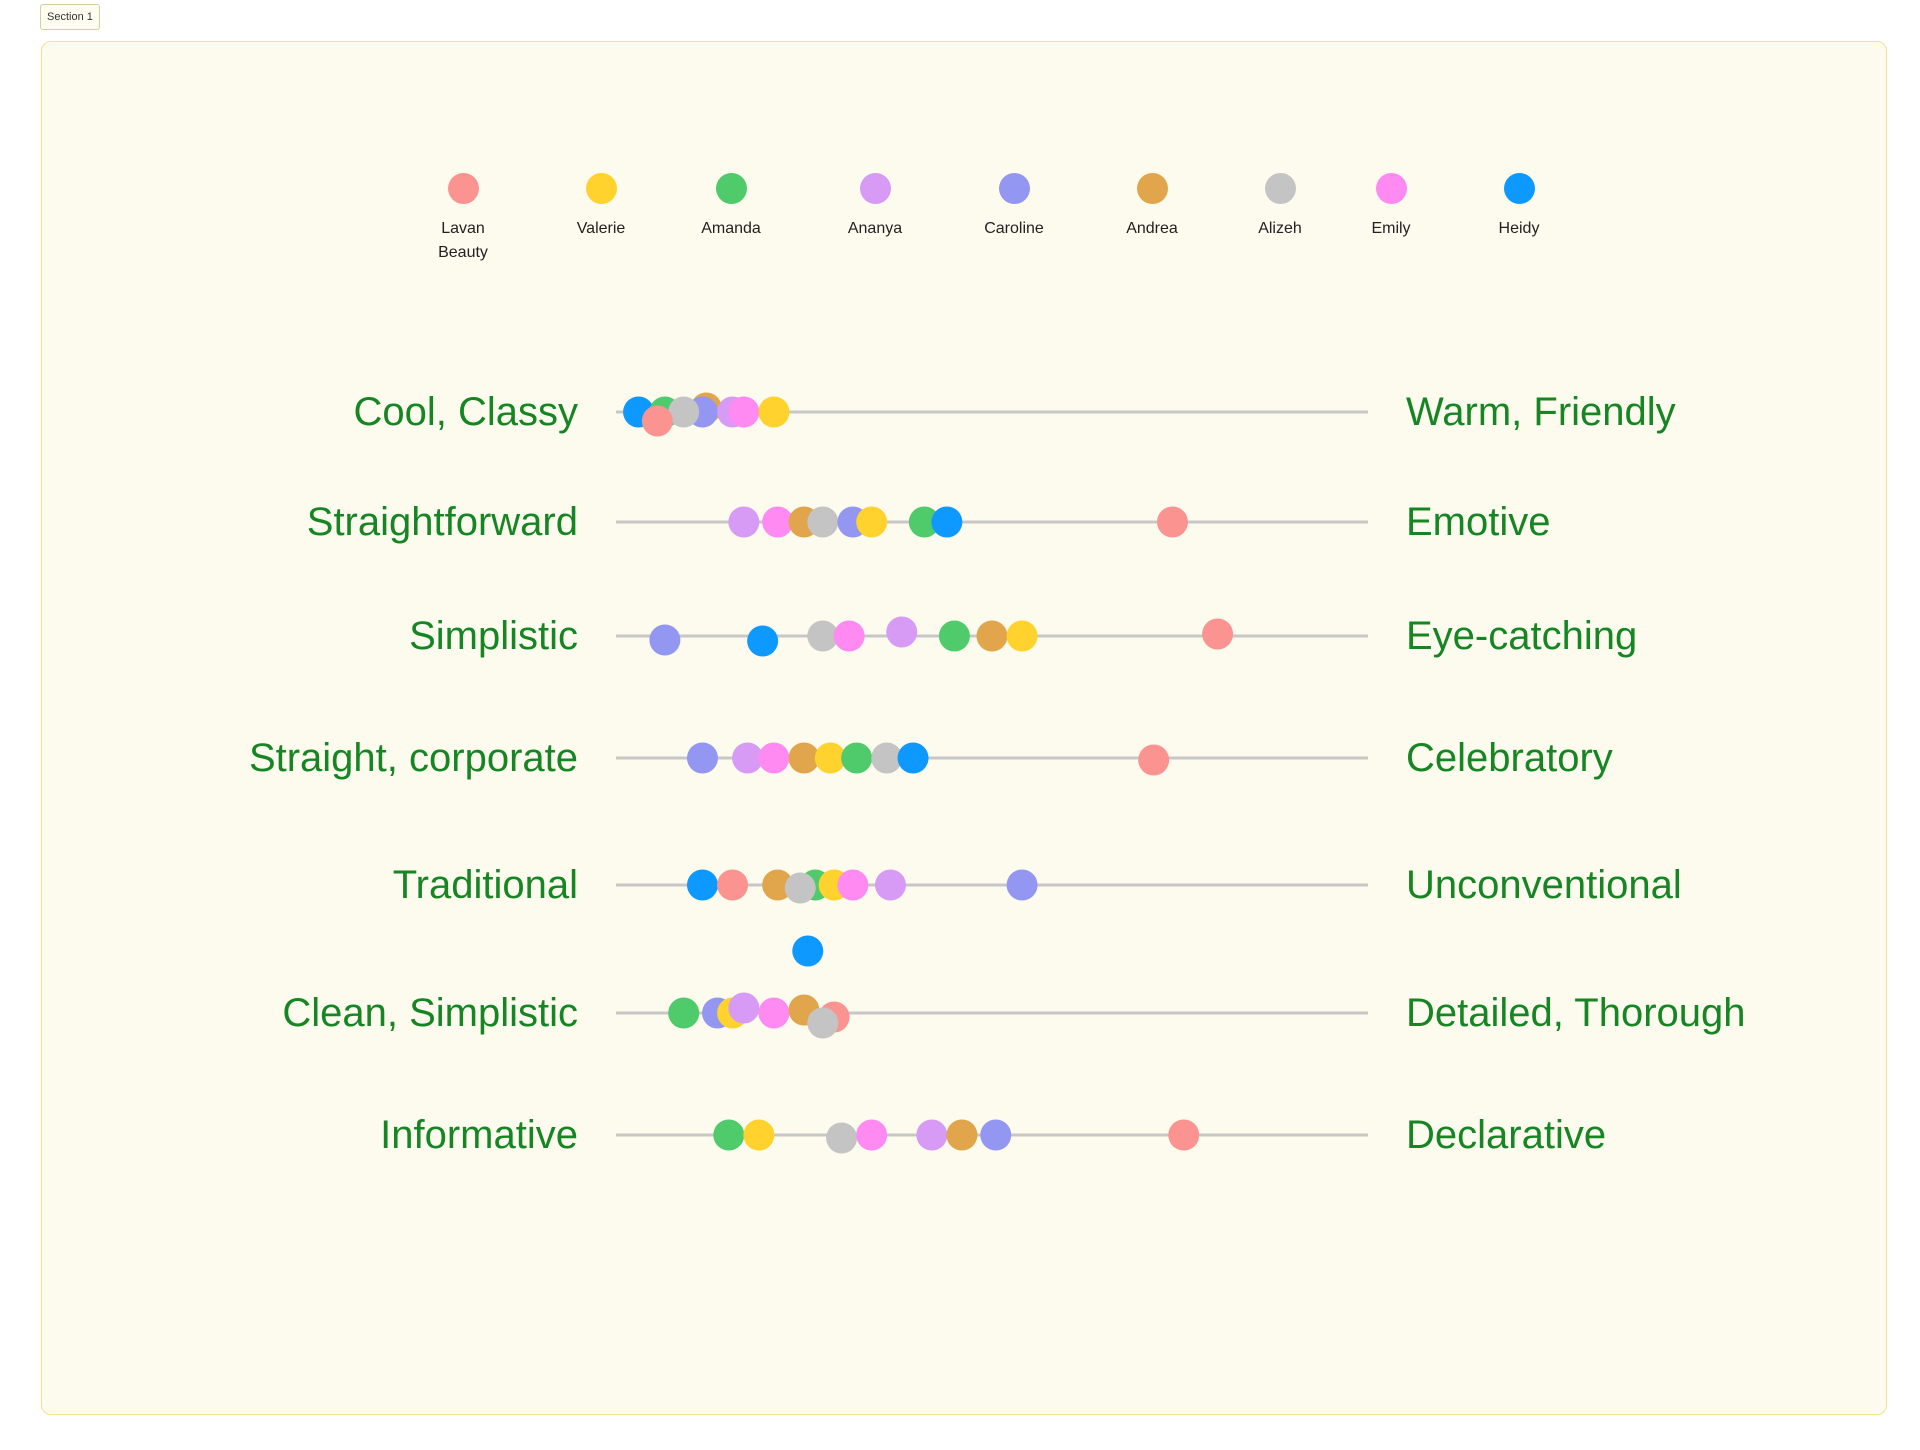 This screenshot has width=1920, height=1450. Describe the element at coordinates (601, 207) in the screenshot. I see `legend-item: Valerie` at that location.